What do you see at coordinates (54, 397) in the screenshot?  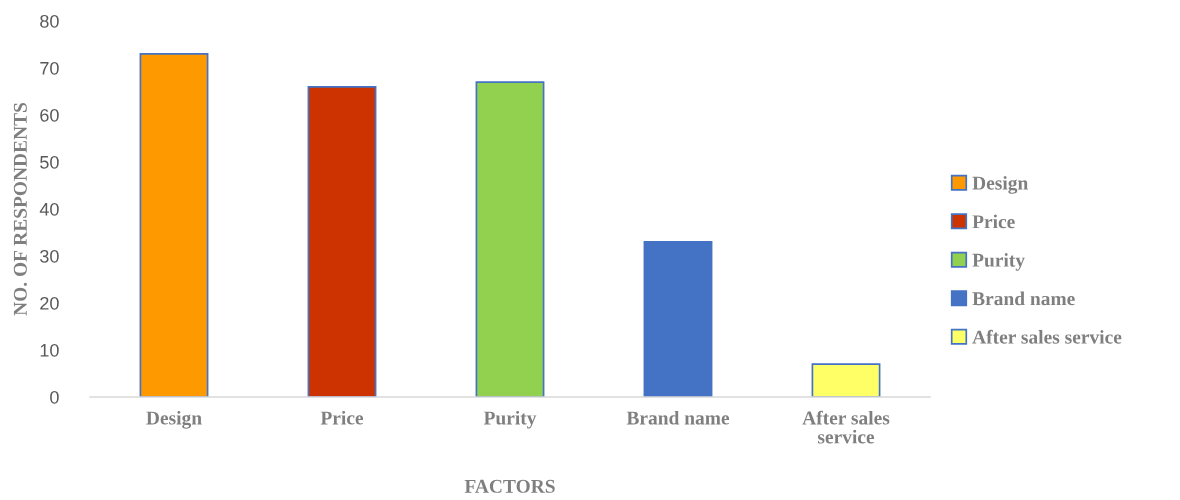 I see `y-tick-label: 0` at bounding box center [54, 397].